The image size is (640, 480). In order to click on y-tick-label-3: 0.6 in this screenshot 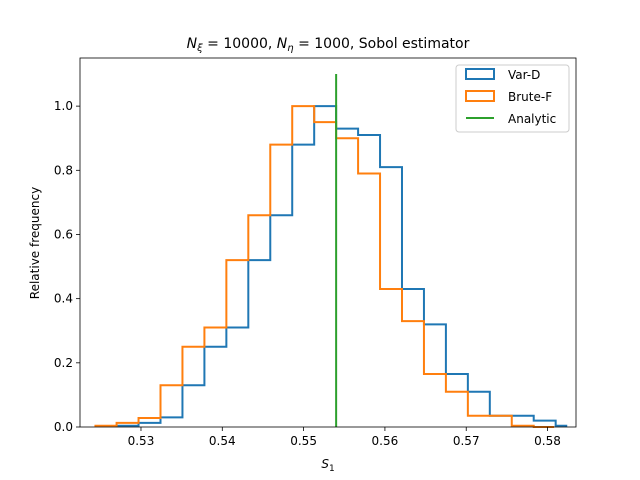, I will do `click(63, 234)`.